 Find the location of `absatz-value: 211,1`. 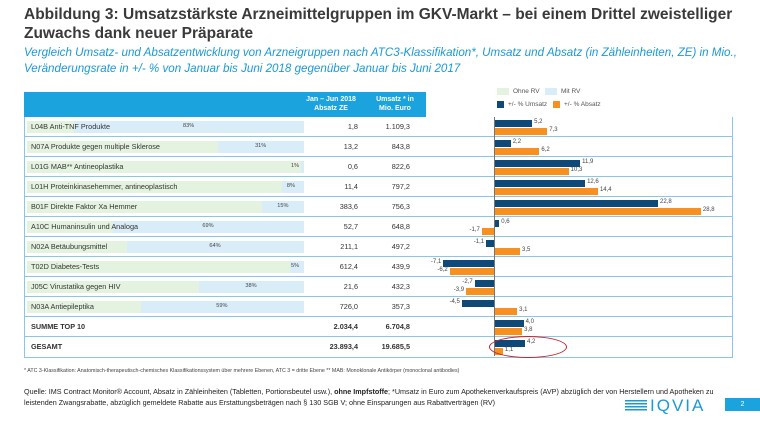

absatz-value: 211,1 is located at coordinates (349, 246).